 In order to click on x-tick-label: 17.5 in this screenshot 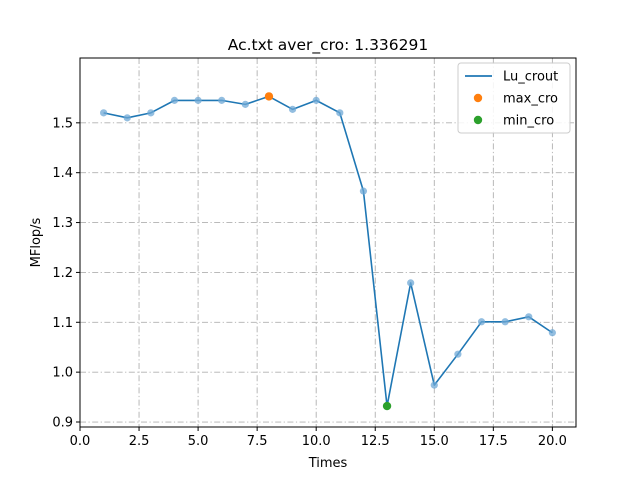, I will do `click(493, 441)`.